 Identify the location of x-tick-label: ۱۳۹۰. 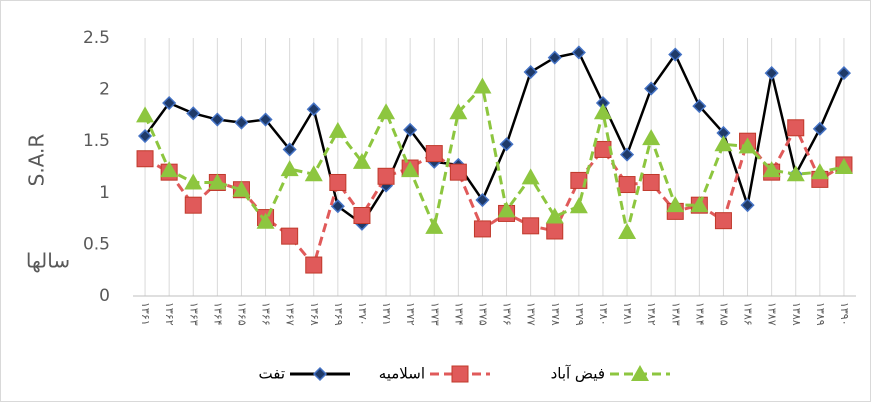
(844, 314).